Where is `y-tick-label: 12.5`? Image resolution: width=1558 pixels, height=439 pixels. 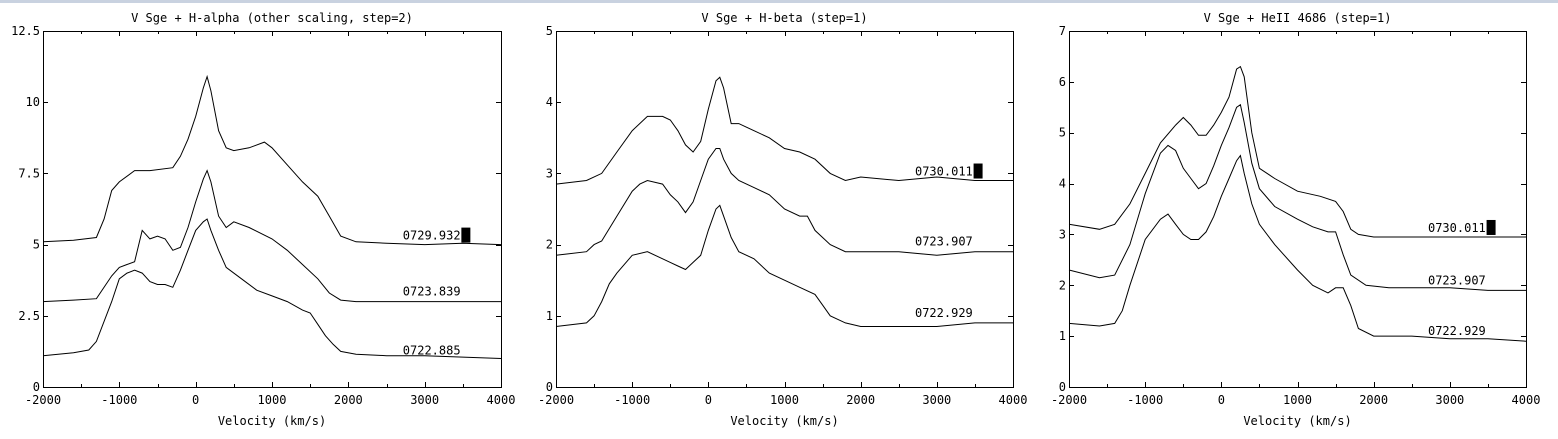 y-tick-label: 12.5 is located at coordinates (25, 31).